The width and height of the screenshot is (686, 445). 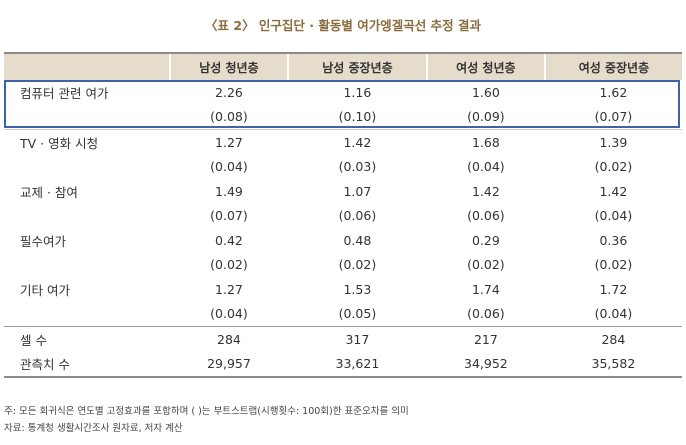 I want to click on coef-cell: 1.39, so click(x=613, y=142).